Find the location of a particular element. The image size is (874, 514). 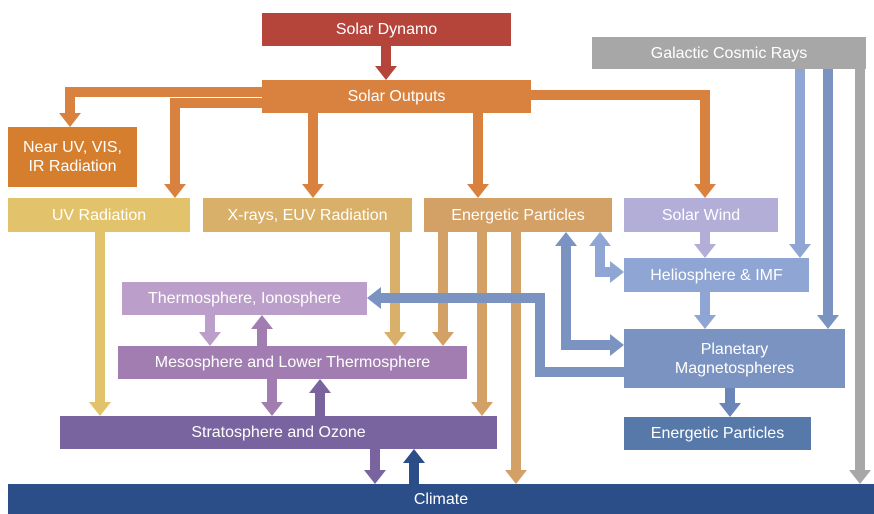

node-label: X-rays, EUV Radiation is located at coordinates (307, 215).